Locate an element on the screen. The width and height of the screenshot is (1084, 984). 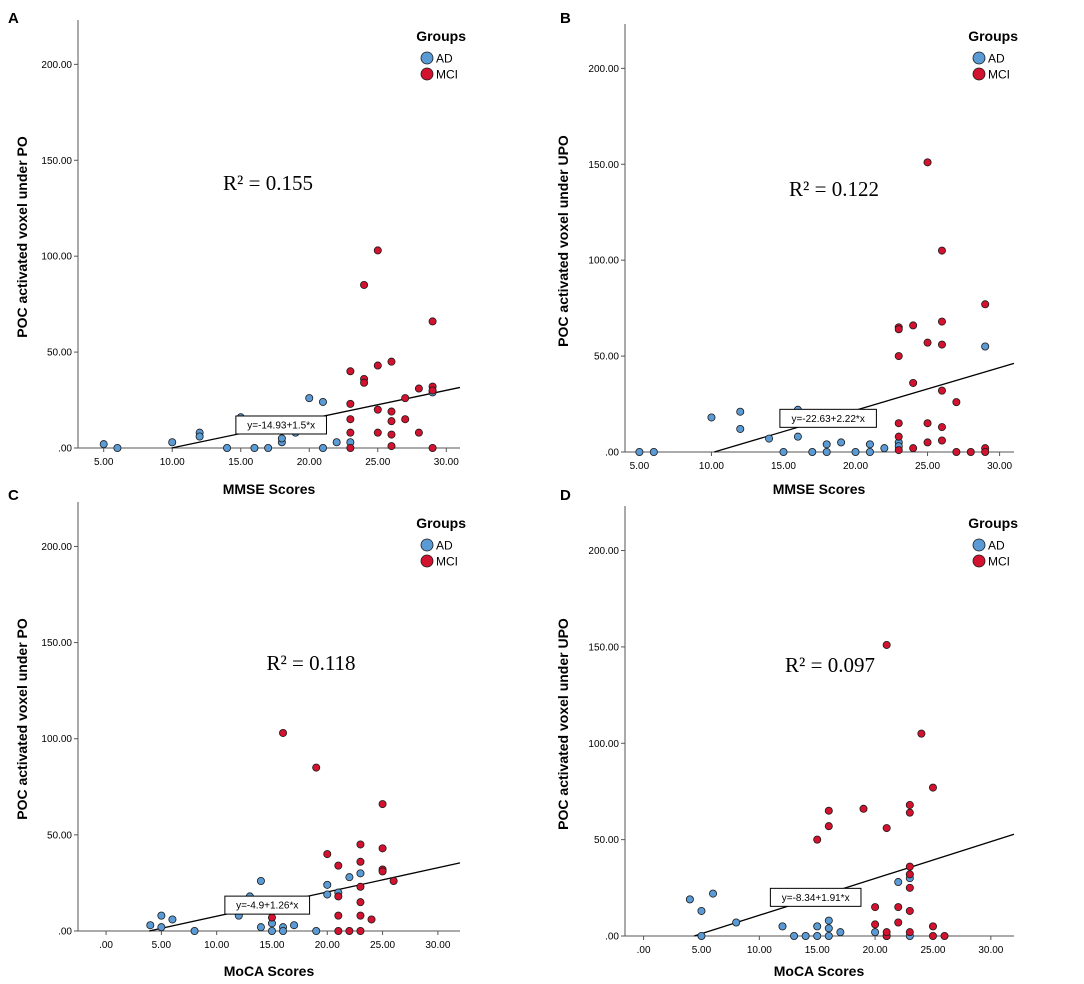
x-tick-label: 25.00 is located at coordinates (377, 462).